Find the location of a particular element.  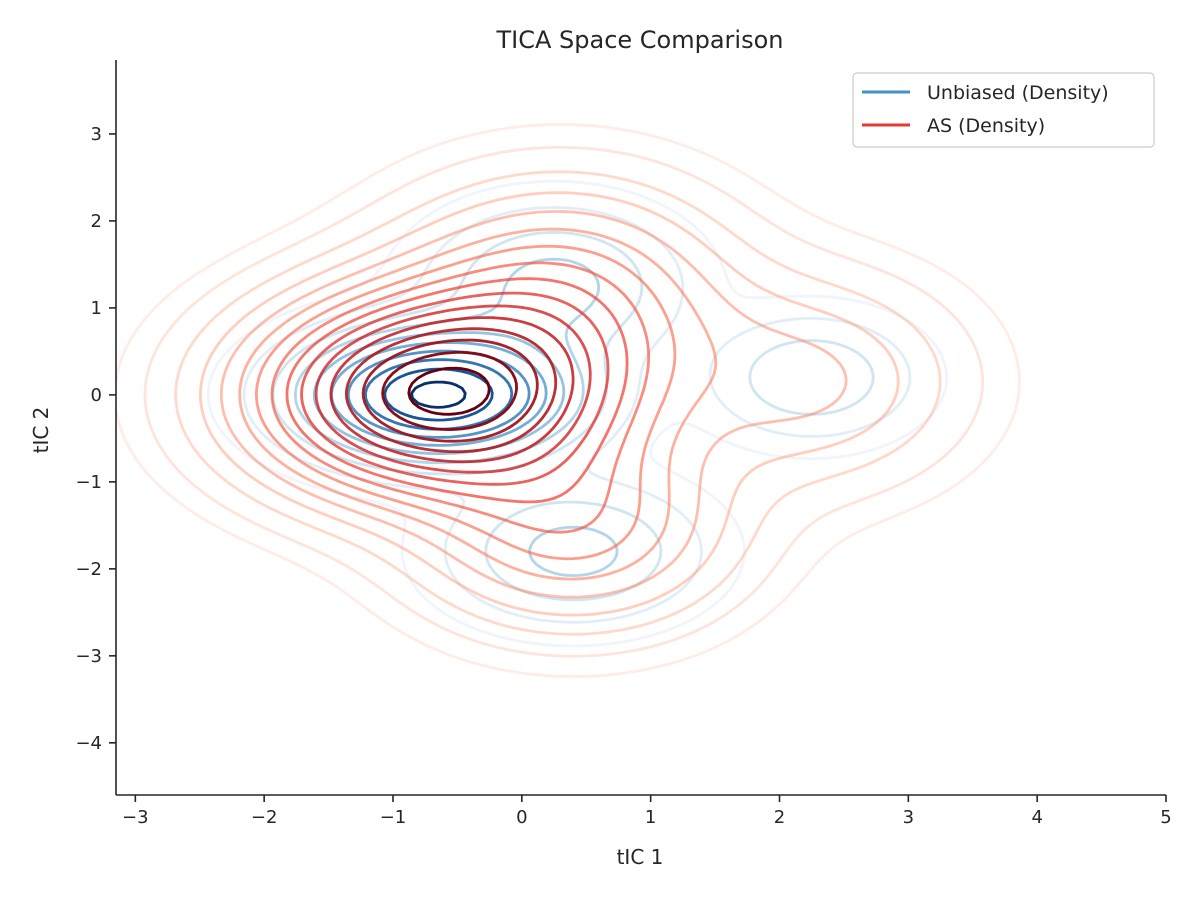

legend-box is located at coordinates (1003, 110).